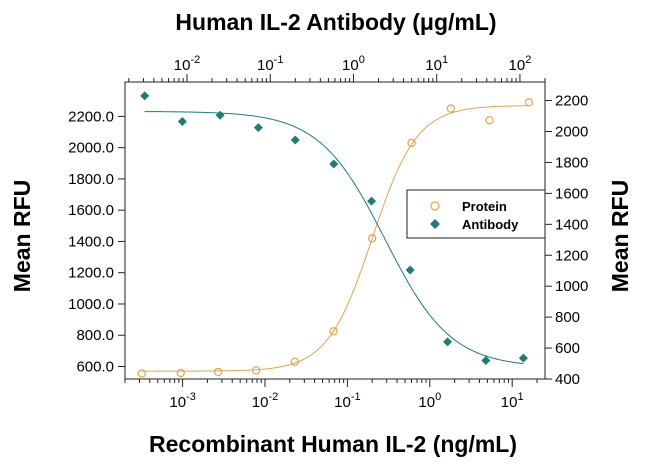 The image size is (650, 465). I want to click on top-tick-label: 10², so click(520, 64).